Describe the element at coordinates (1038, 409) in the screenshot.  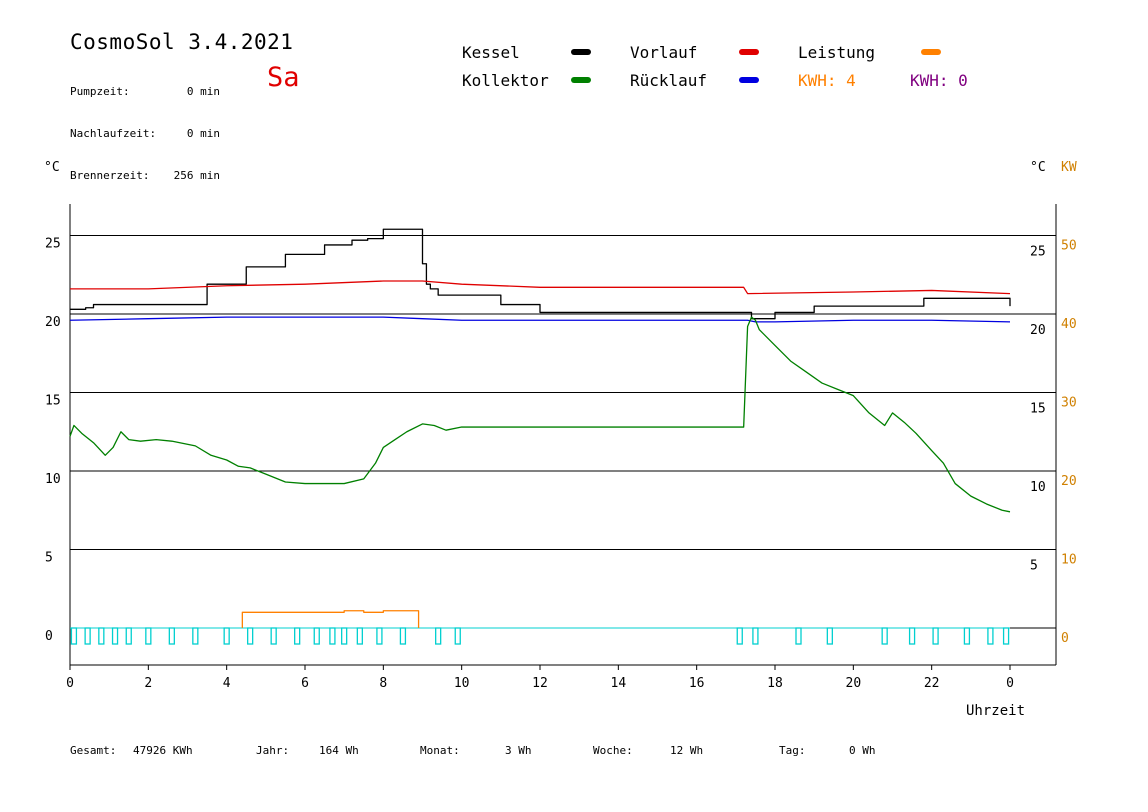
I see `y-tick-label-right: 15` at that location.